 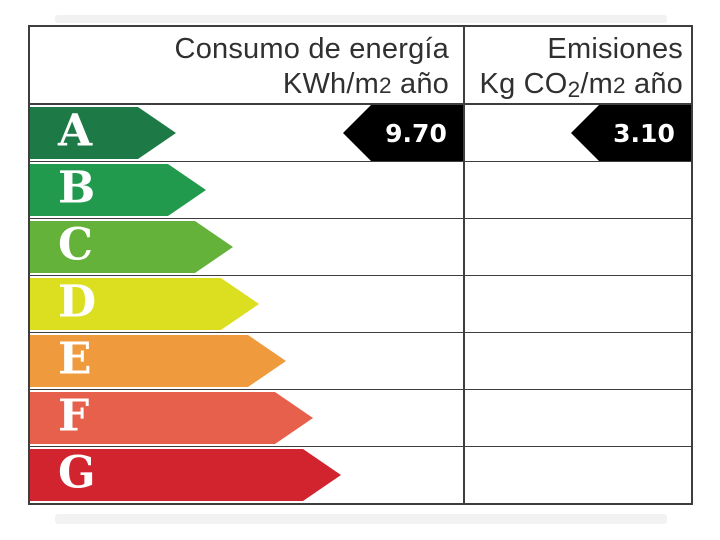 I want to click on header-emissions: Emisiones Kg CO2/m2 año, so click(x=577, y=65).